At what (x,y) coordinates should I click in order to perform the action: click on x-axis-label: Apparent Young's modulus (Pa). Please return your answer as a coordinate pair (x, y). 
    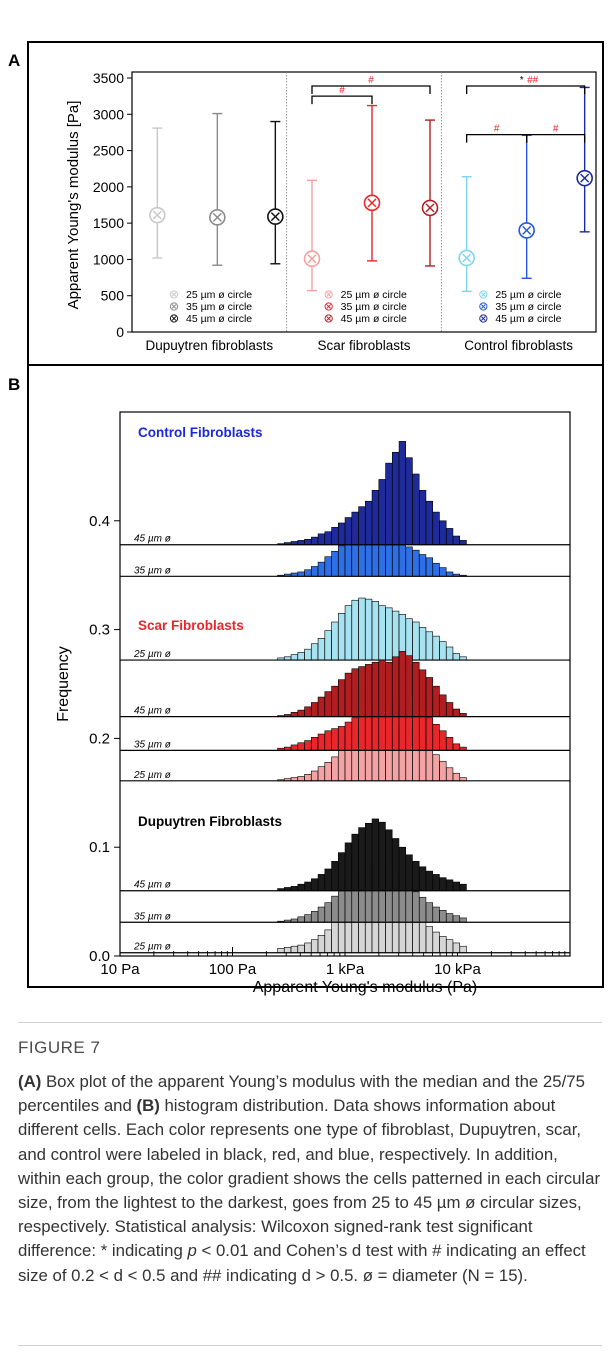
    Looking at the image, I should click on (365, 987).